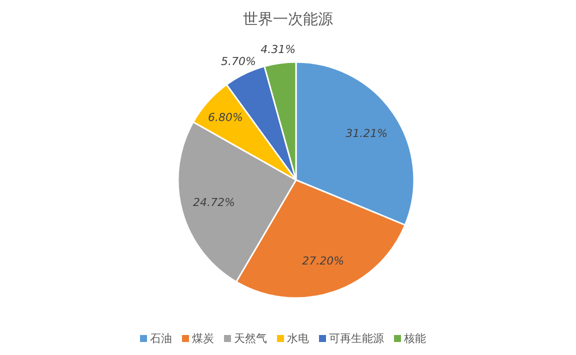 The width and height of the screenshot is (576, 355). Describe the element at coordinates (225, 117) in the screenshot. I see `data-label: 6.80%` at that location.